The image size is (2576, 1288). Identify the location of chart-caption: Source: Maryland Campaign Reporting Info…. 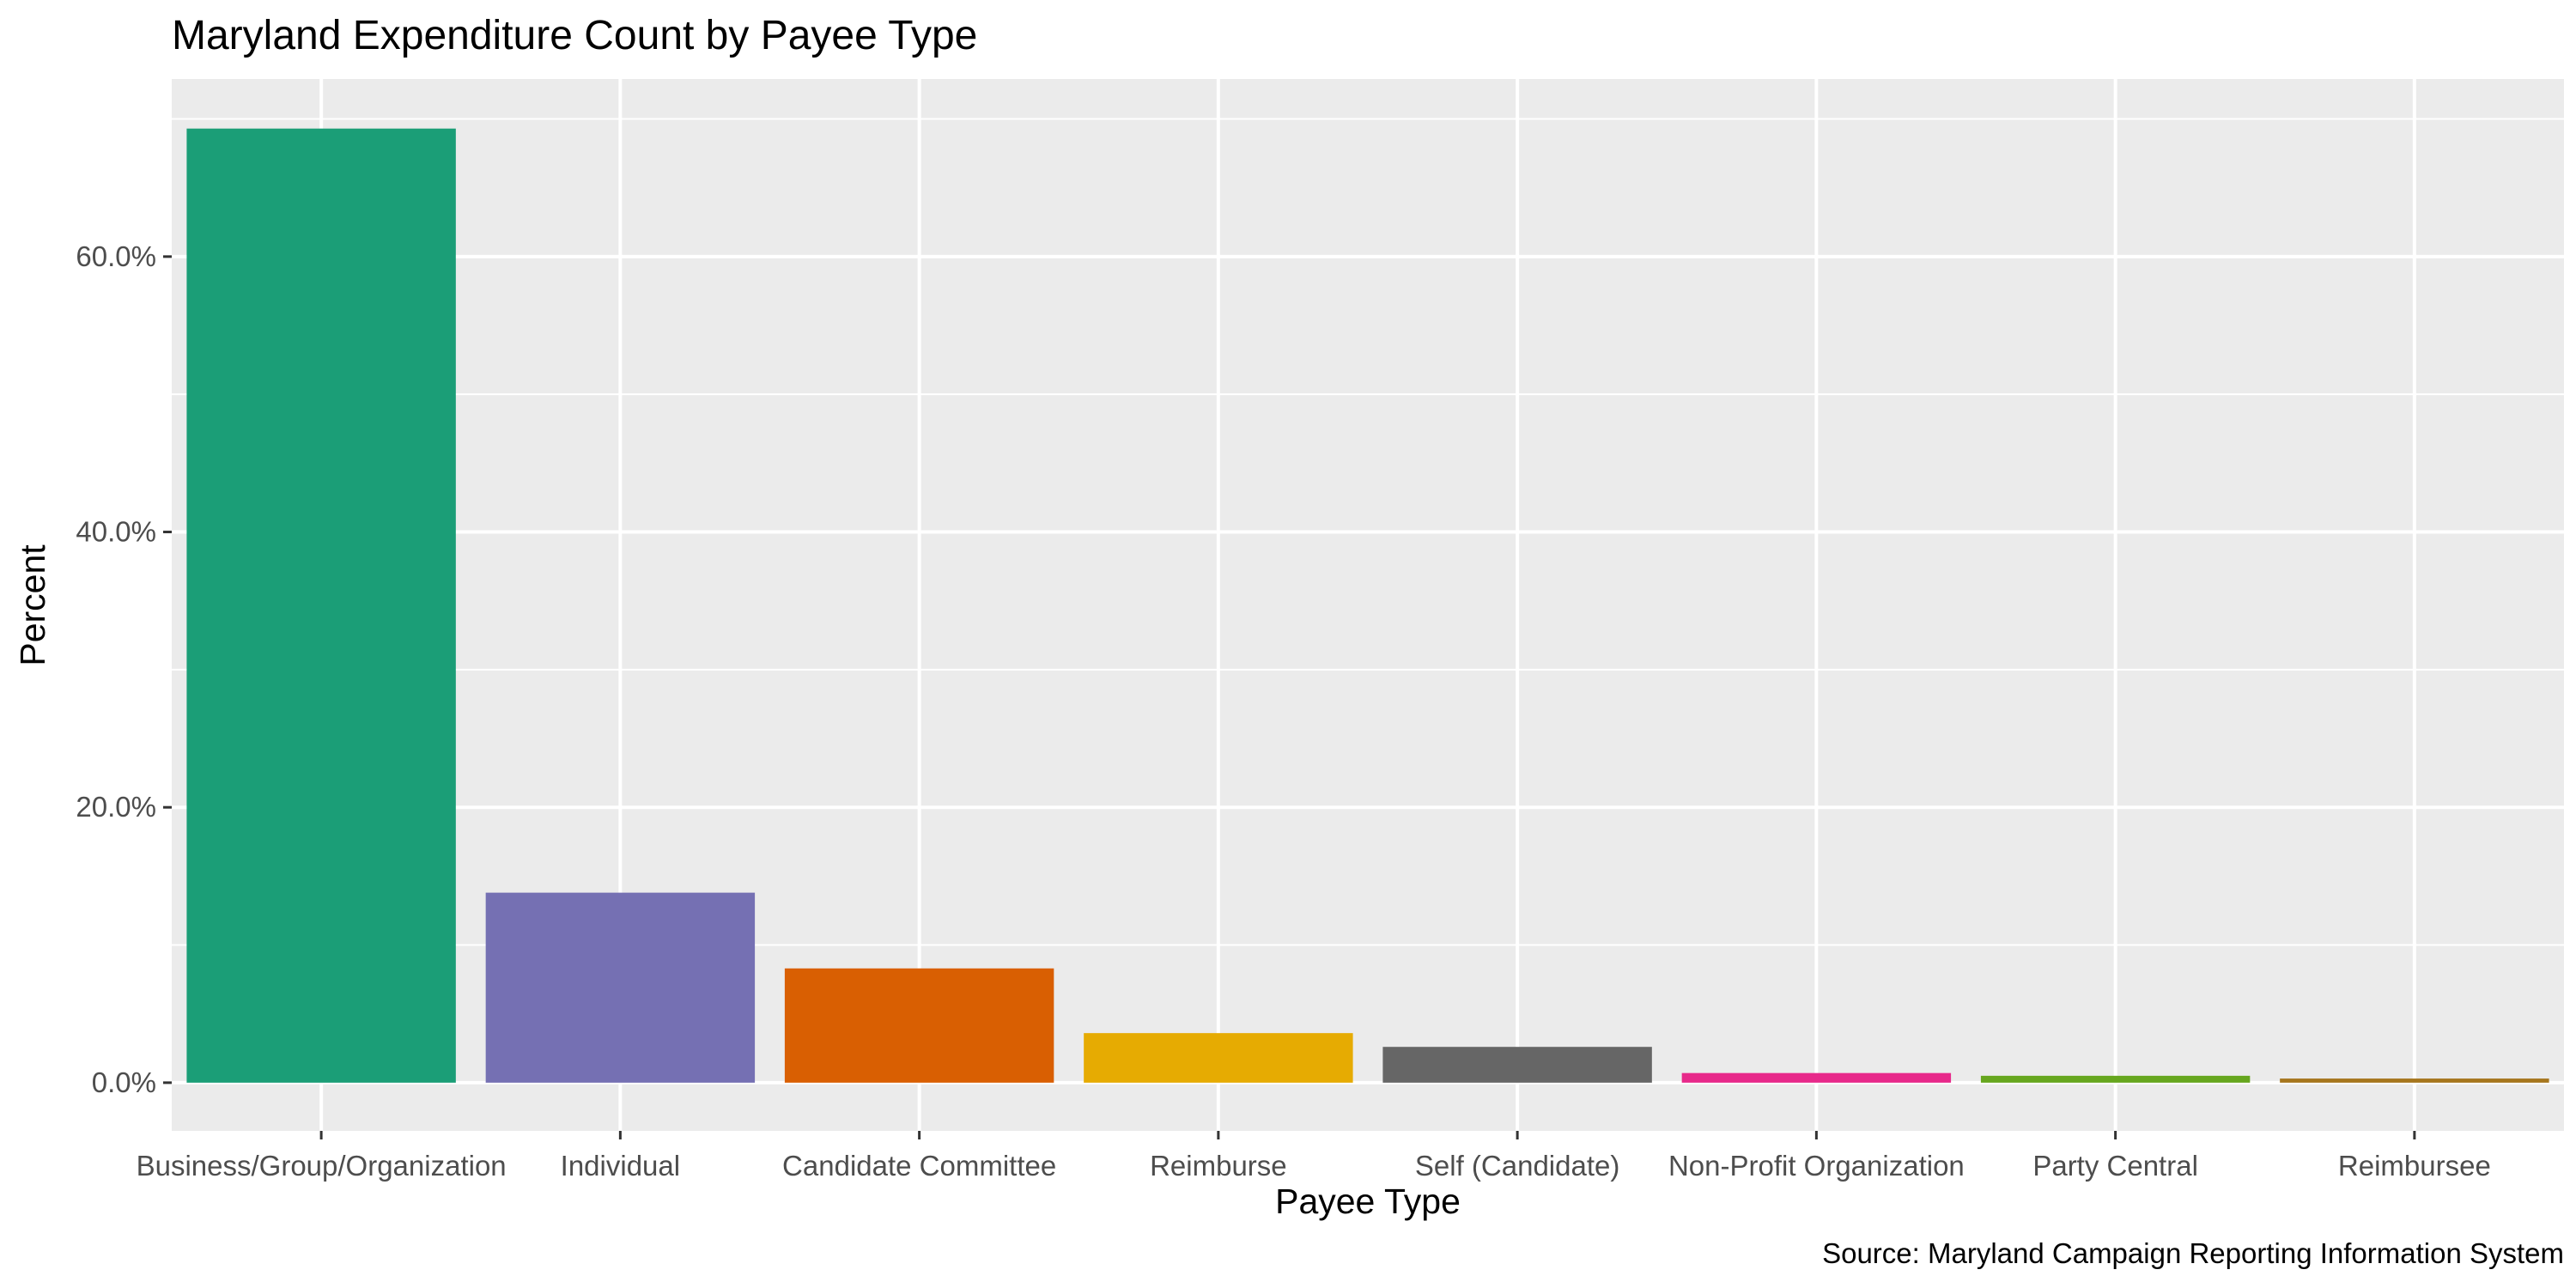
(2193, 1253).